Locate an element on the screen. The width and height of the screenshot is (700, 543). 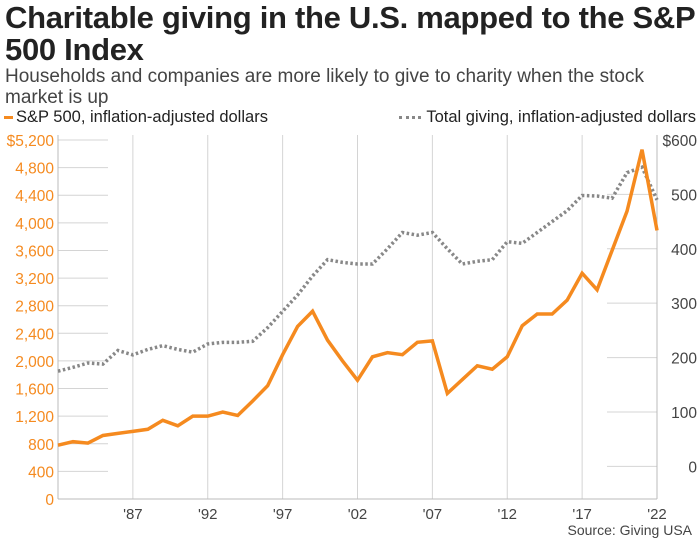
x-tick-label: '02 is located at coordinates (358, 514).